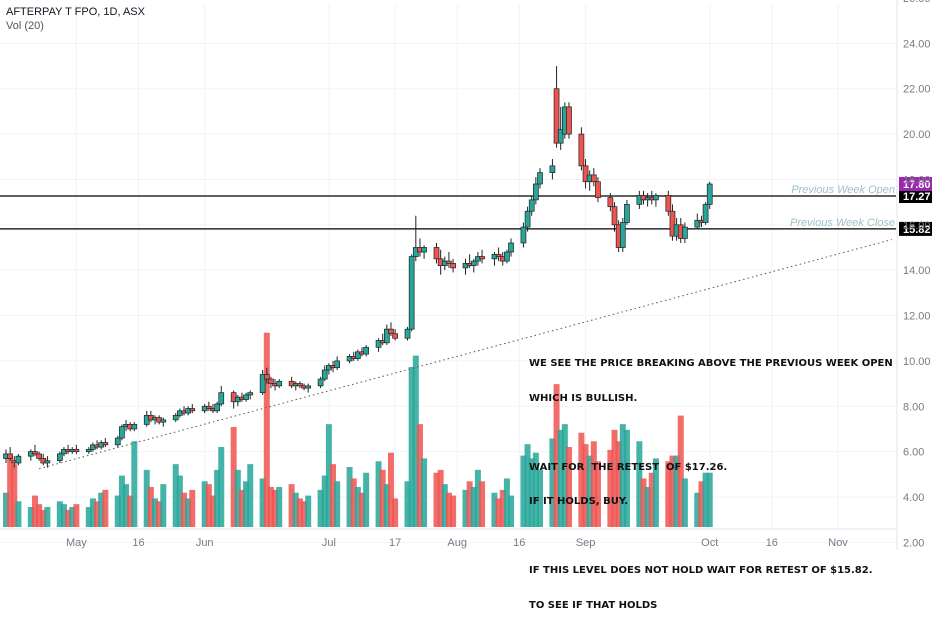  I want to click on y-tick-label: 2.00, so click(913, 543).